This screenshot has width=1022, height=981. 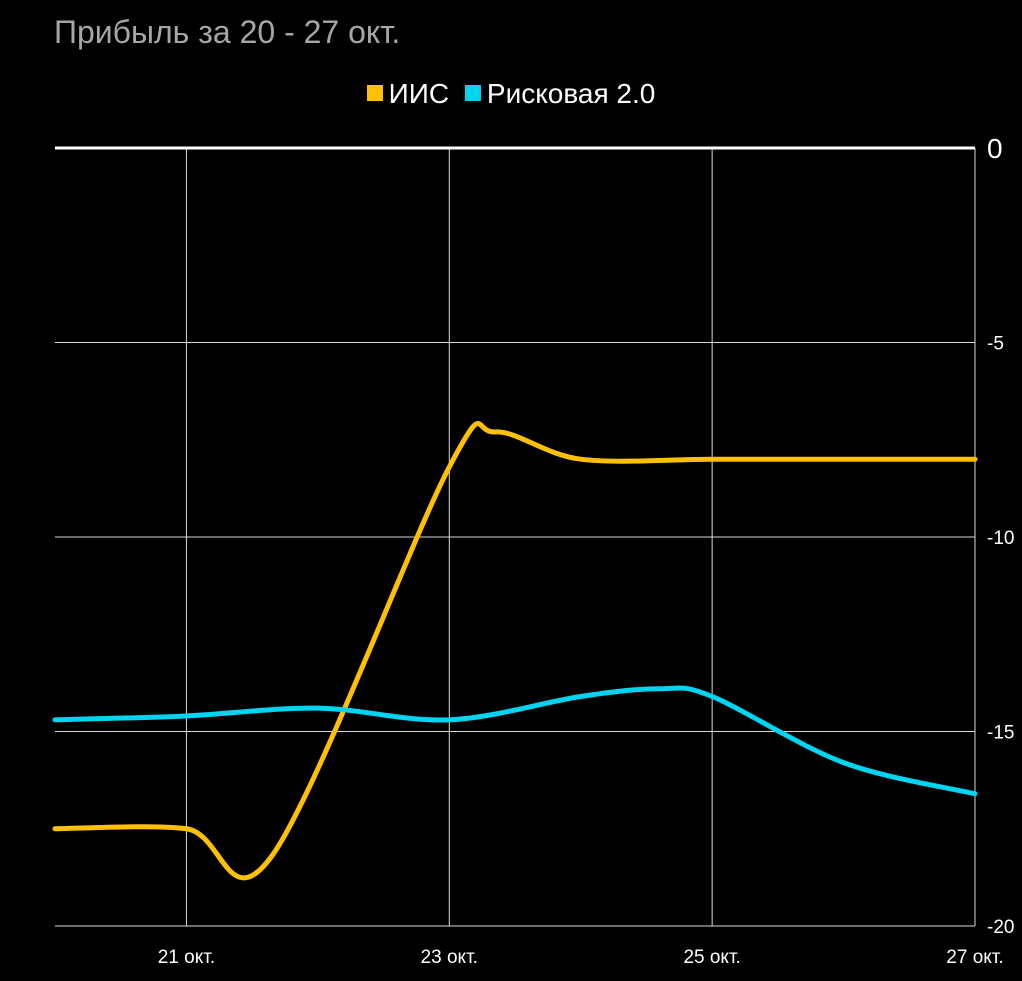 What do you see at coordinates (374, 93) in the screenshot?
I see `legend-swatch-iis` at bounding box center [374, 93].